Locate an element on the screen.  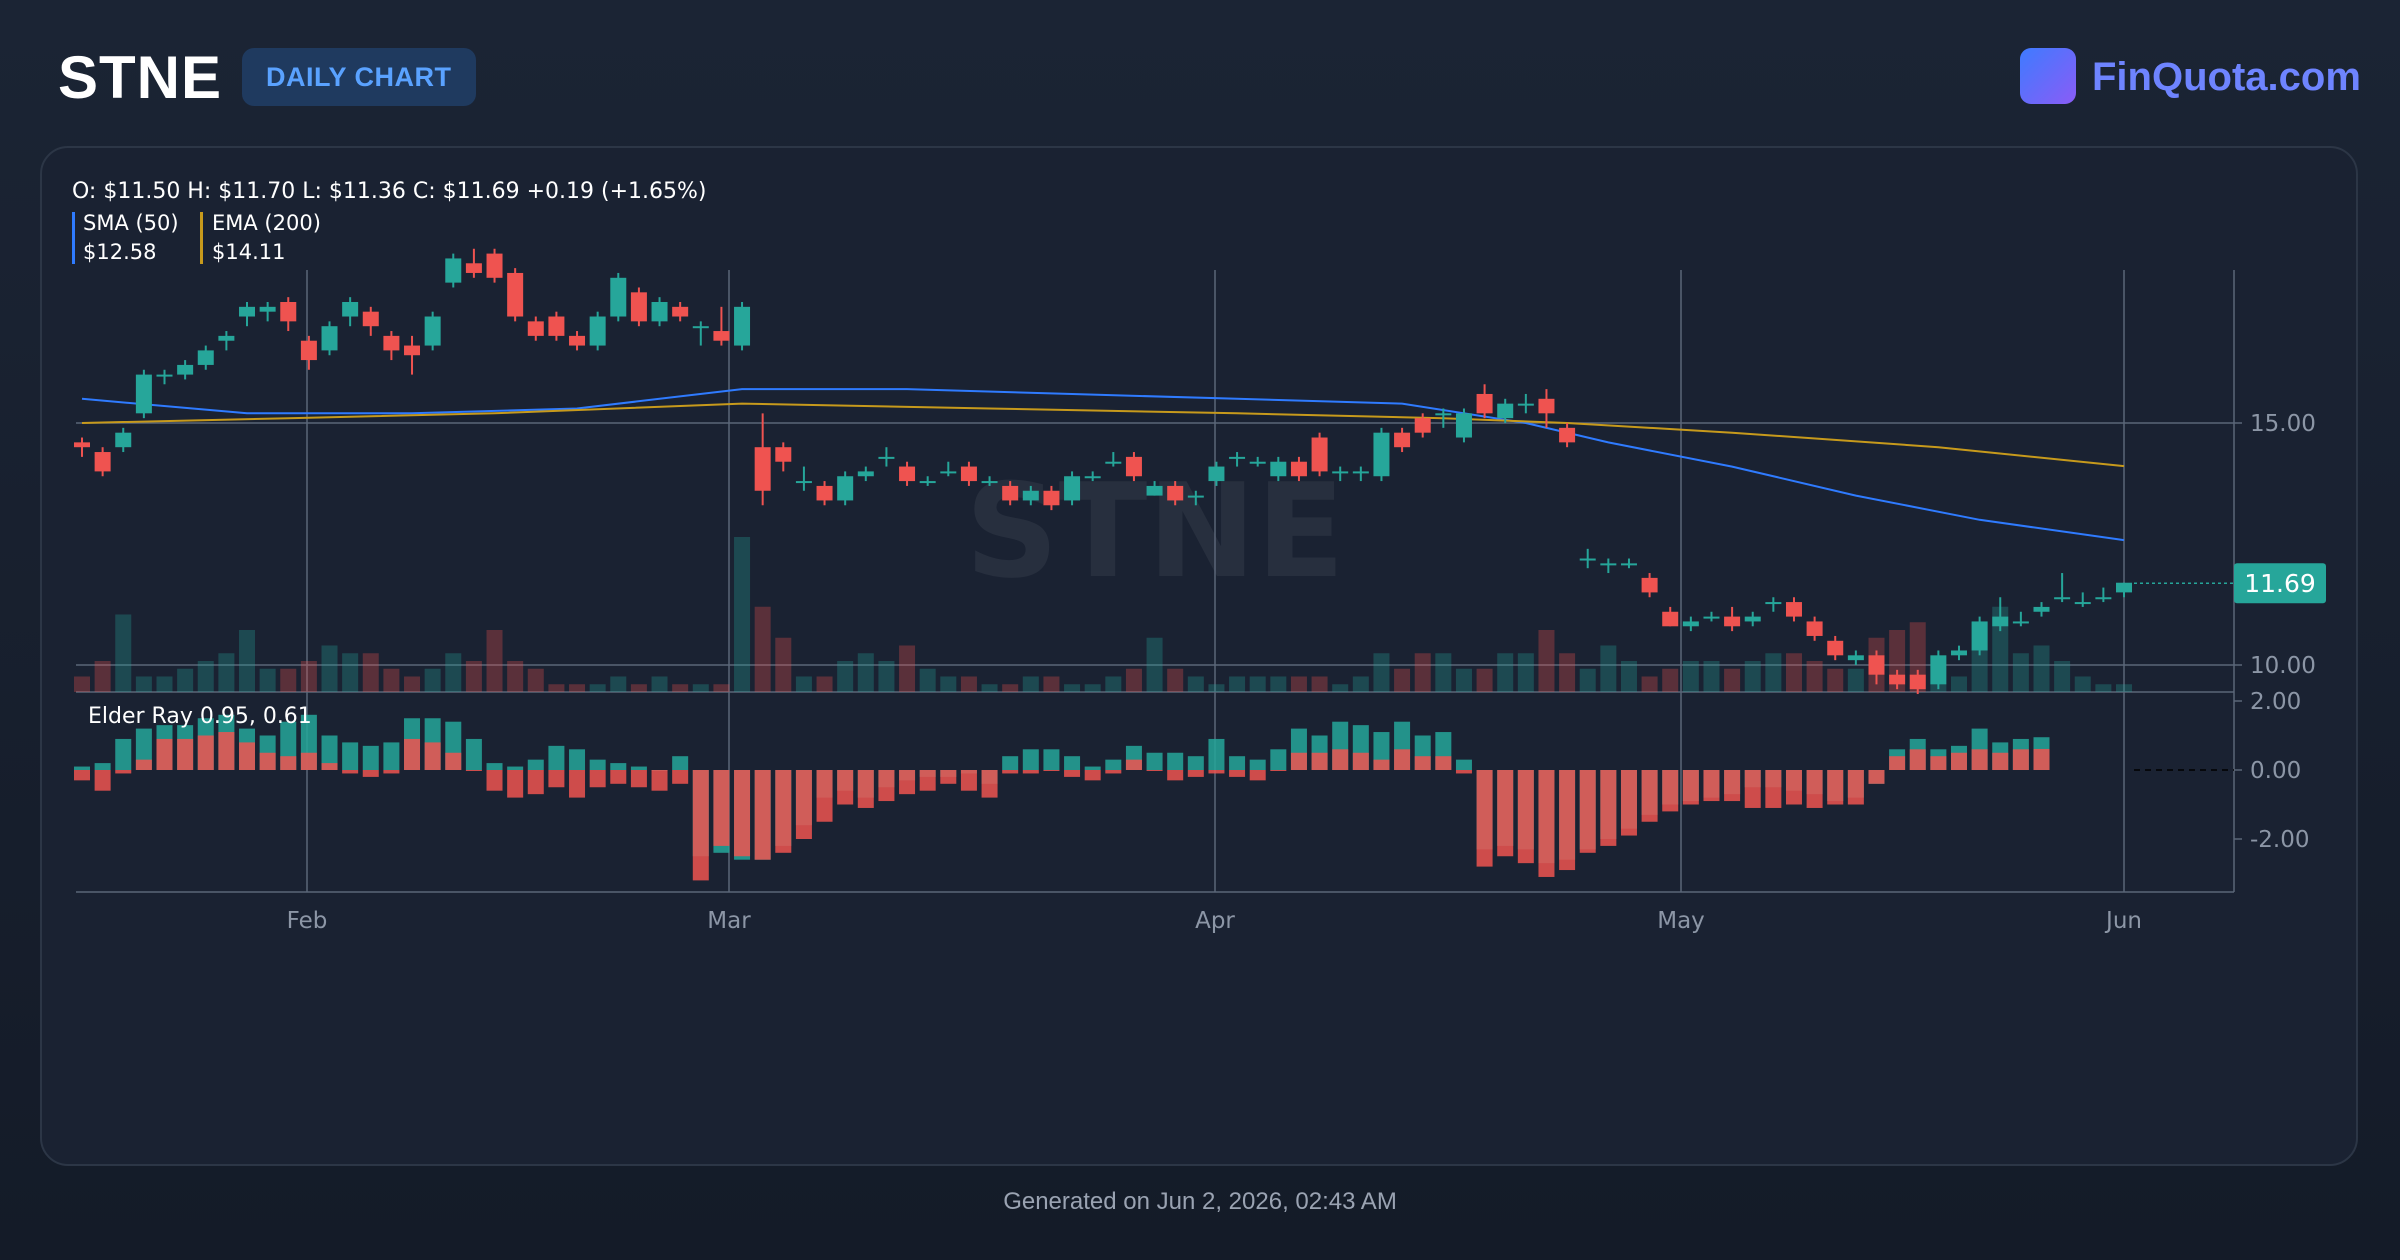
ema-200-line is located at coordinates (1103, 435).